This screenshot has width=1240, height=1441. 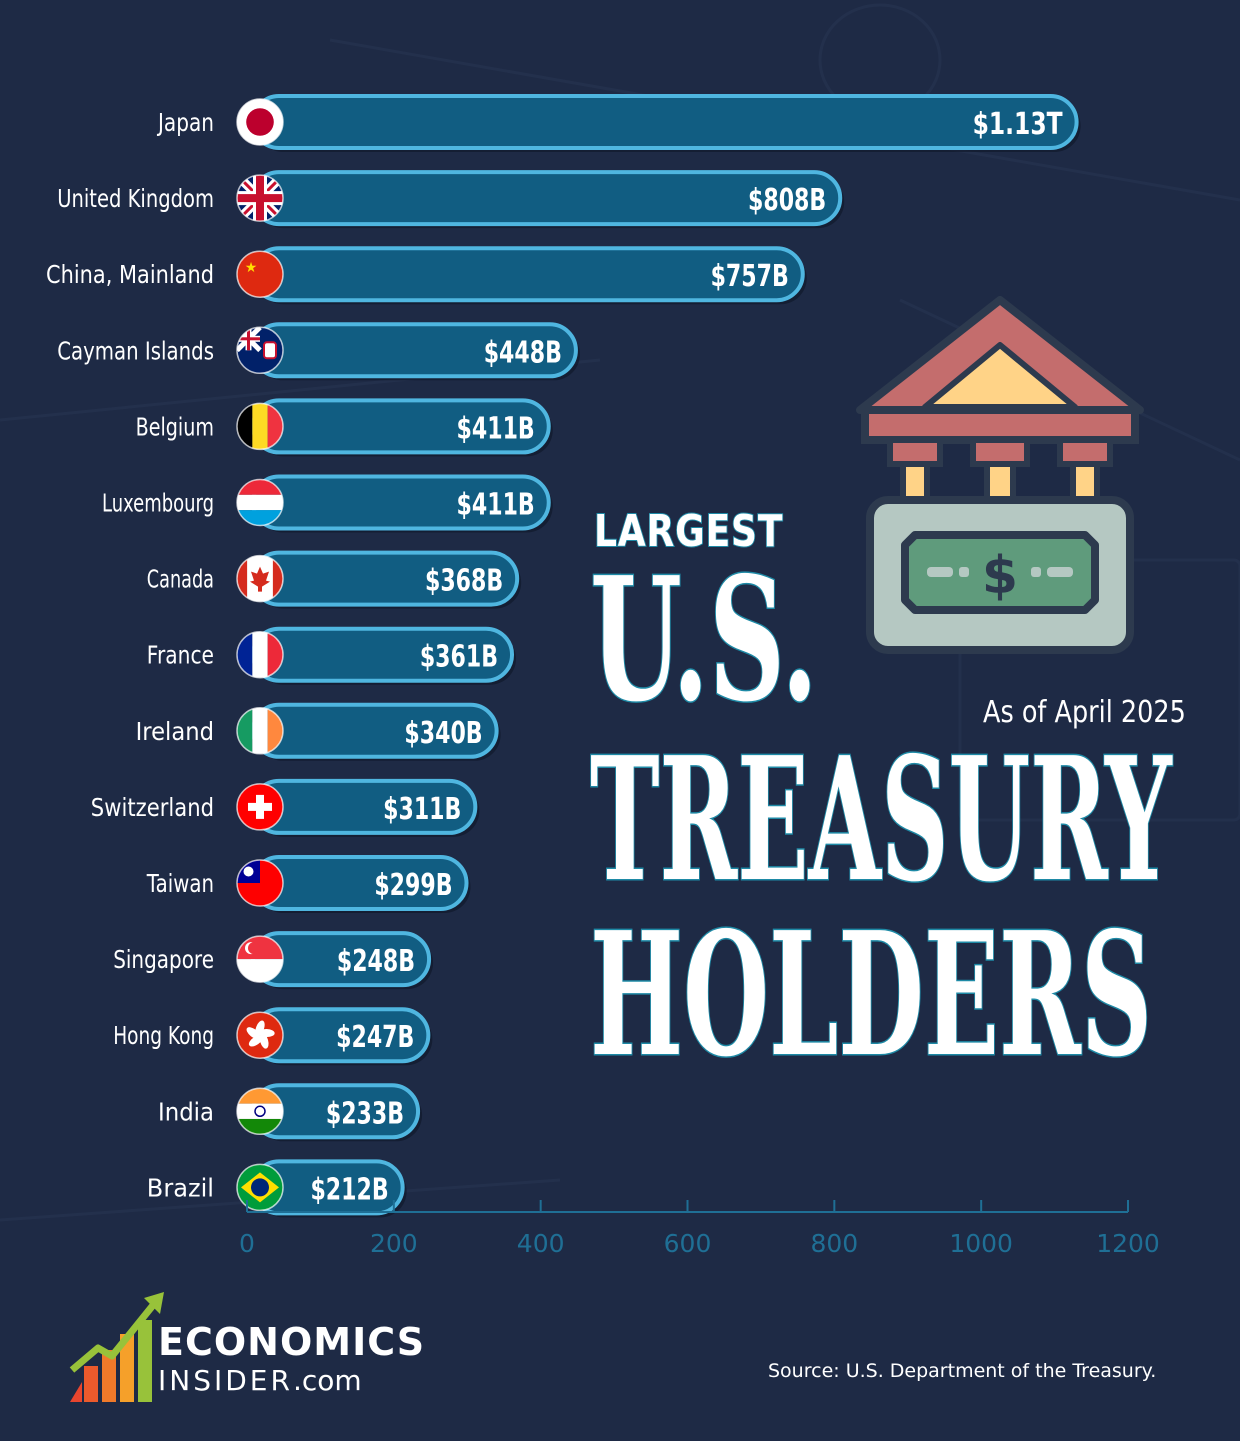 What do you see at coordinates (981, 1243) in the screenshot?
I see `x-tick-label: 1000` at bounding box center [981, 1243].